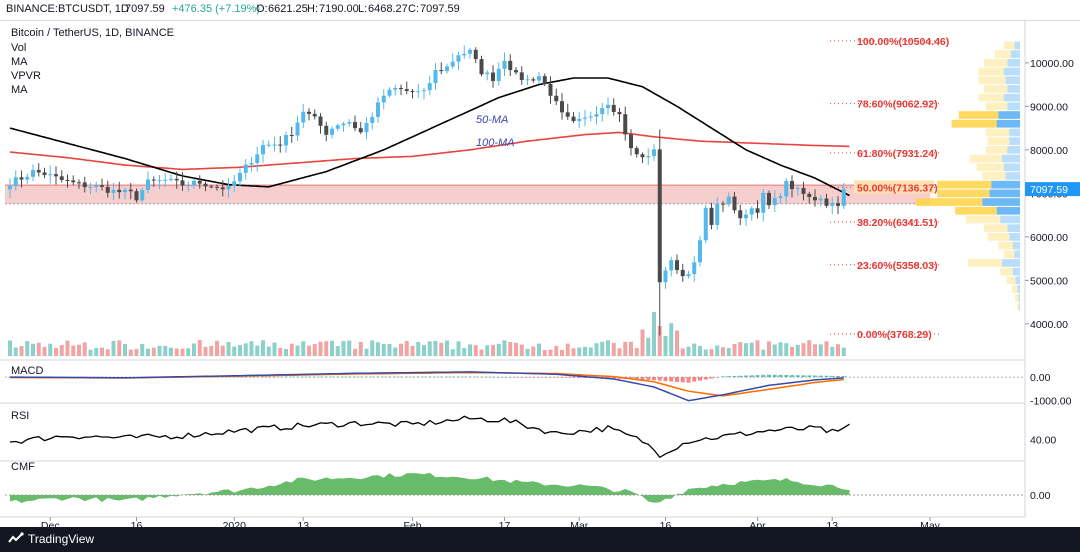 The image size is (1080, 552). What do you see at coordinates (412, 523) in the screenshot?
I see `time-tick-label: Feb` at bounding box center [412, 523].